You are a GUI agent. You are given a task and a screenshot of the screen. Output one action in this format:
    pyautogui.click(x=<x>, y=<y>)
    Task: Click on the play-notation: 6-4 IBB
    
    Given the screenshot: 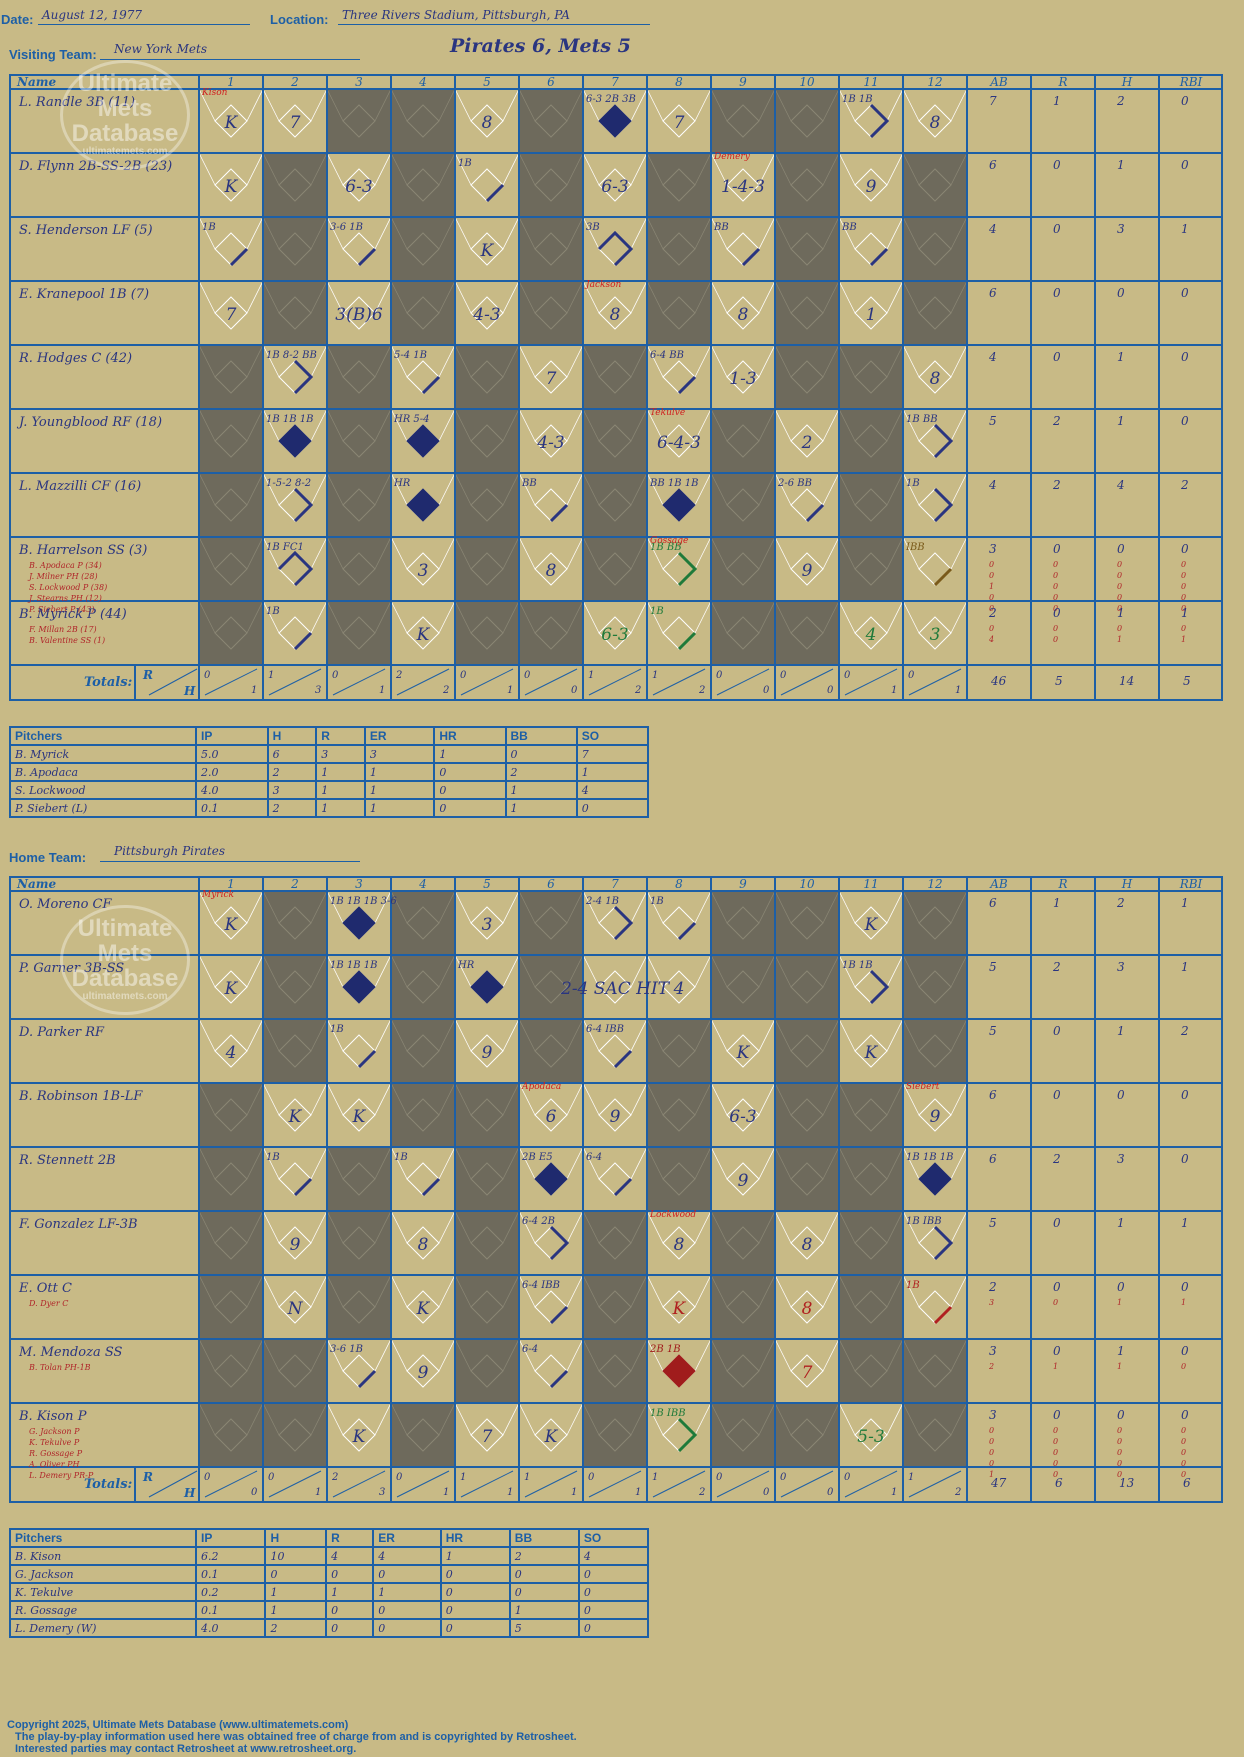 What is the action you would take?
    pyautogui.click(x=605, y=1029)
    